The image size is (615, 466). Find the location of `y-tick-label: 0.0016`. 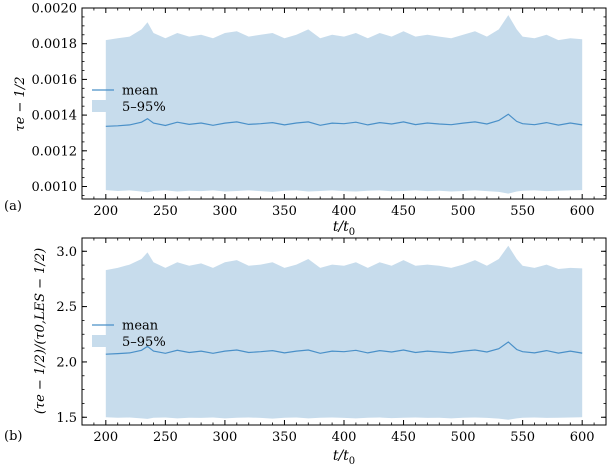

y-tick-label: 0.0016 is located at coordinates (55, 80).